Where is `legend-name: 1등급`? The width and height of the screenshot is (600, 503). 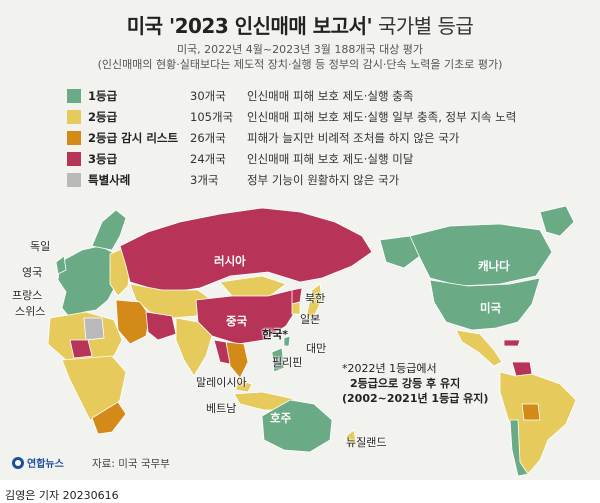 legend-name: 1등급 is located at coordinates (103, 96).